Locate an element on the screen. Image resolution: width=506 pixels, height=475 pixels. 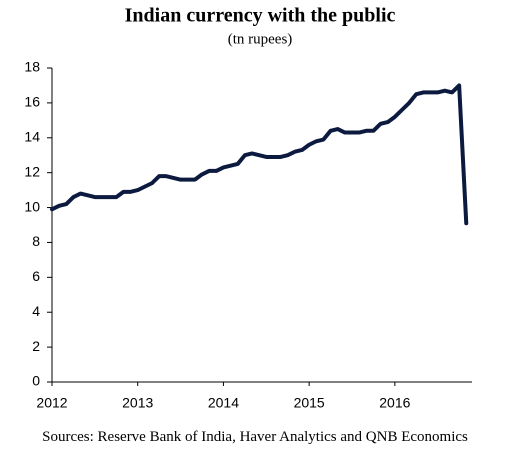
y-tick-label: 16 is located at coordinates (32, 102).